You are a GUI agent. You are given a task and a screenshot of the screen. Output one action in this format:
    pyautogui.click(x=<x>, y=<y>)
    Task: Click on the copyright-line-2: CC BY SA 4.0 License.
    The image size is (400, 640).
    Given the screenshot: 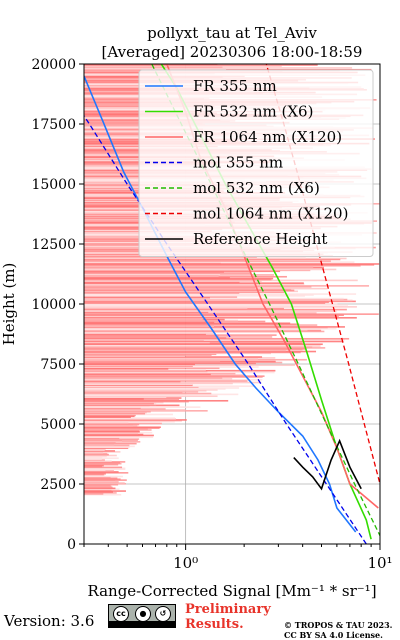 What is the action you would take?
    pyautogui.click(x=333, y=635)
    